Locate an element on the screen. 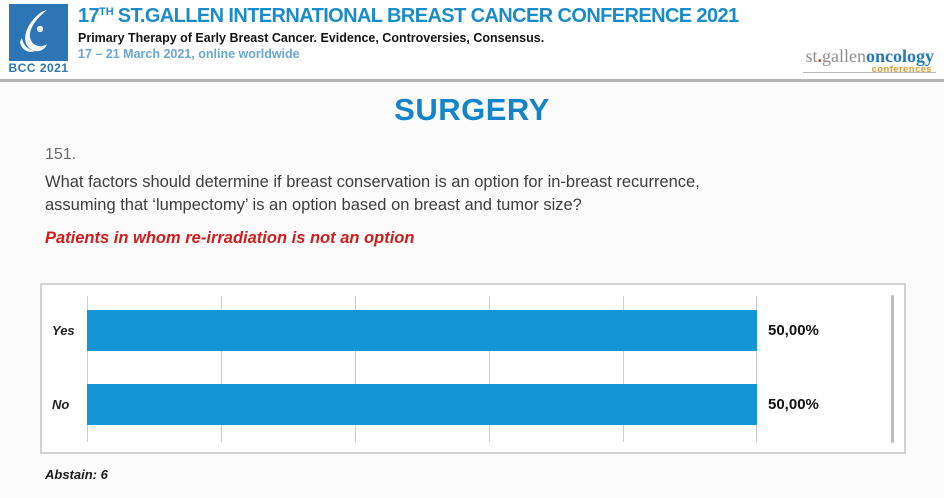 The image size is (944, 498). bar-no is located at coordinates (422, 404).